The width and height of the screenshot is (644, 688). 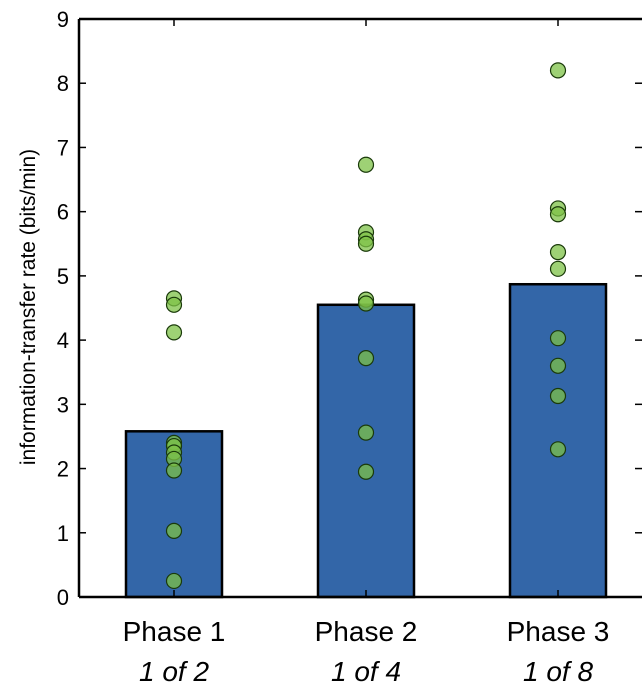 What do you see at coordinates (28, 307) in the screenshot?
I see `y-axis-title: information-transfer rate (bits/min)` at bounding box center [28, 307].